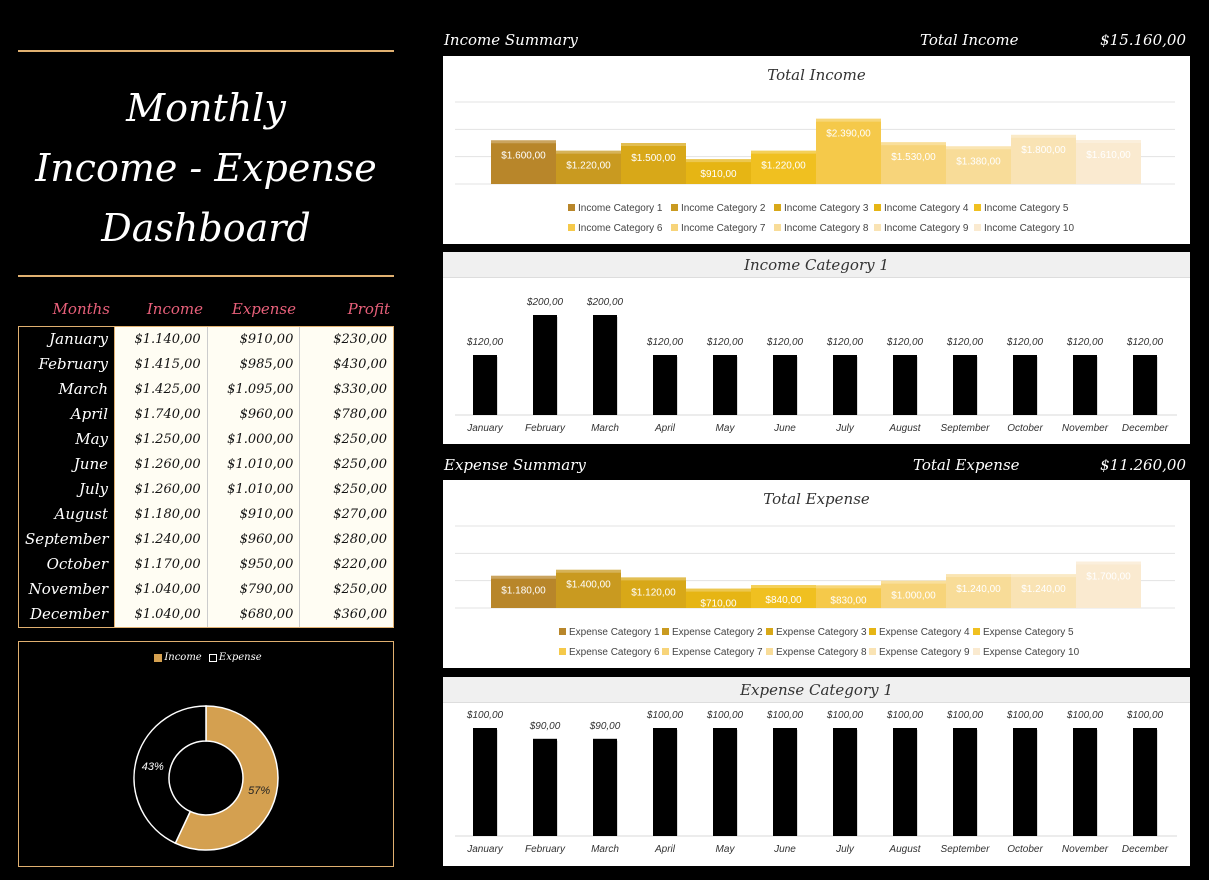 The height and width of the screenshot is (880, 1209). I want to click on total-expense-value: $11.260,00, so click(1143, 465).